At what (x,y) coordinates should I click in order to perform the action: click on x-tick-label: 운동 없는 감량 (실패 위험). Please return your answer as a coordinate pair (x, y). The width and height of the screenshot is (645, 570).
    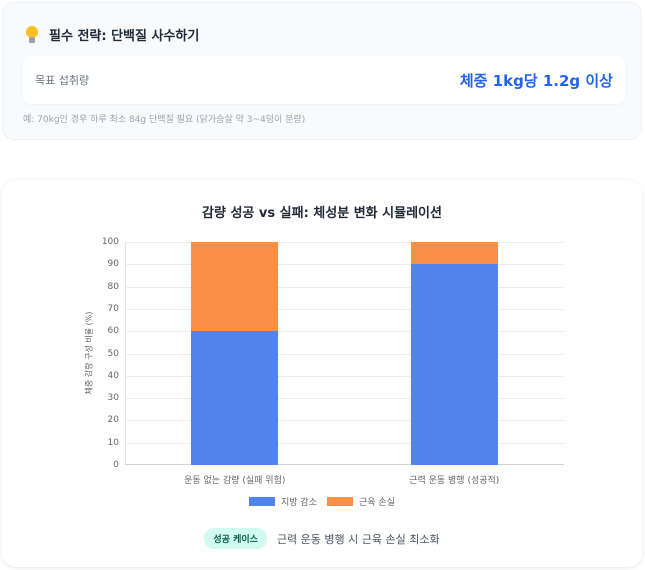
    Looking at the image, I should click on (235, 481).